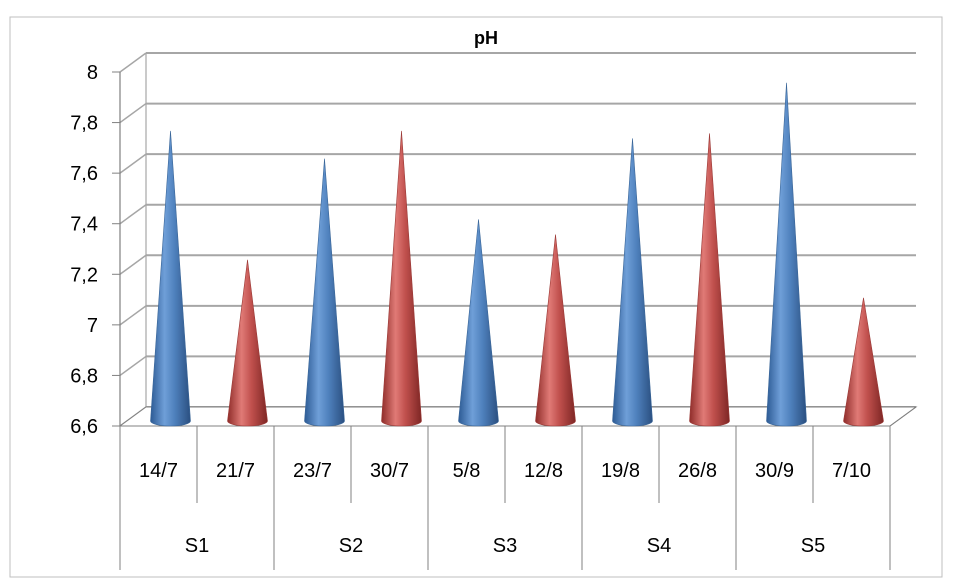  What do you see at coordinates (158, 471) in the screenshot?
I see `x-tick-label: 14/7` at bounding box center [158, 471].